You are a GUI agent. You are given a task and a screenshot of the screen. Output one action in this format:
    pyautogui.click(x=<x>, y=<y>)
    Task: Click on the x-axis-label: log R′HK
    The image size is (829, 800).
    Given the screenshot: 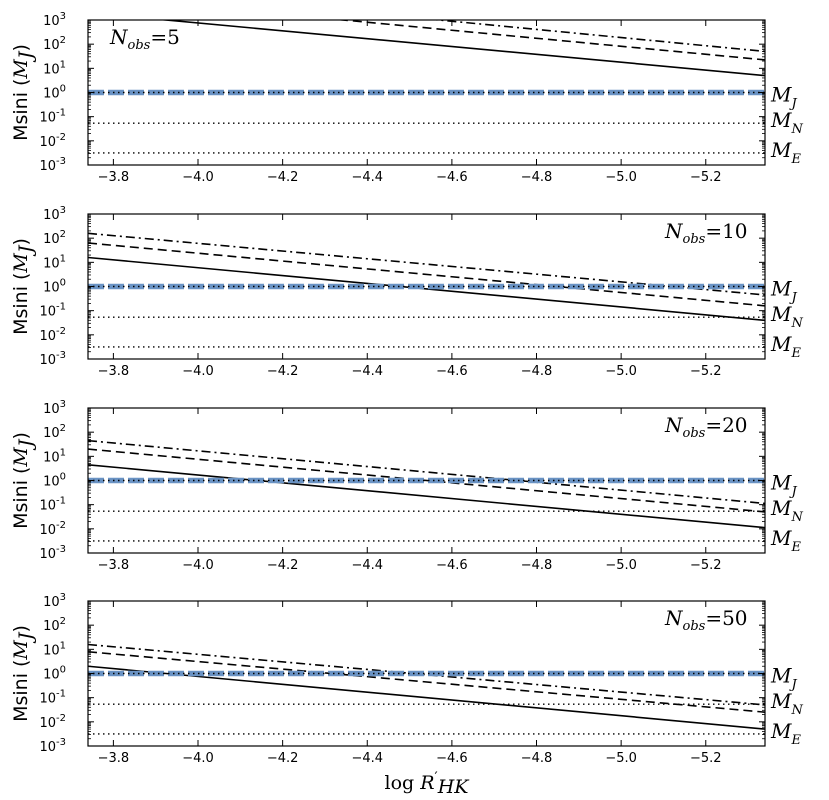 What is the action you would take?
    pyautogui.click(x=428, y=784)
    